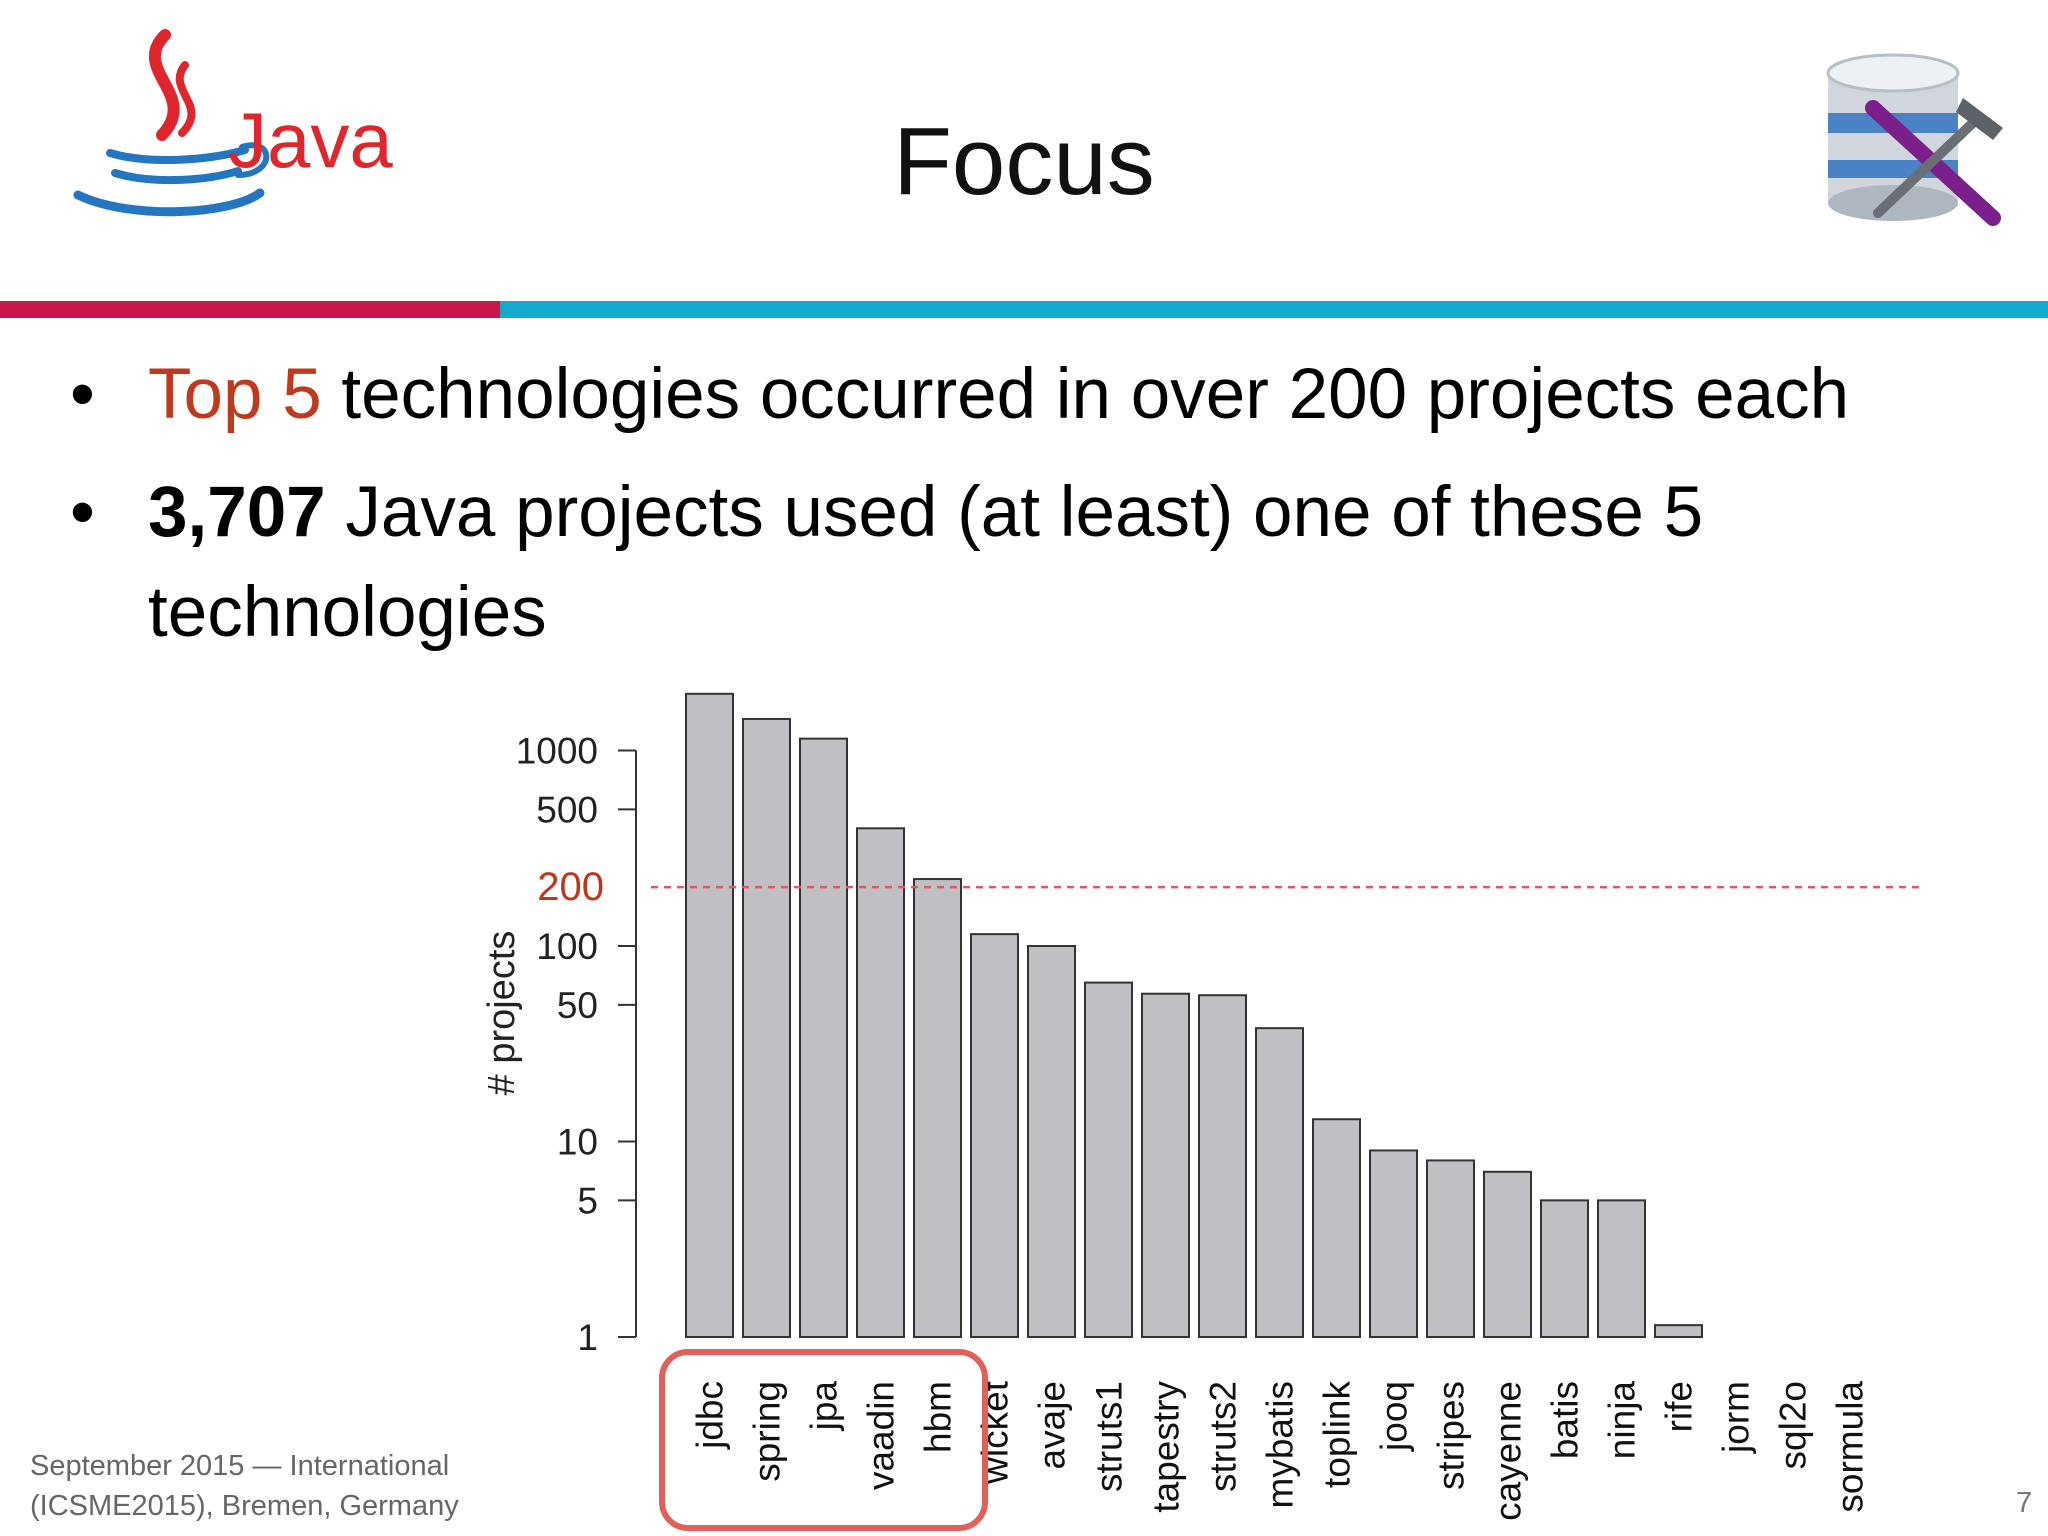  Describe the element at coordinates (310, 140) in the screenshot. I see `java-logo-text: Java` at that location.